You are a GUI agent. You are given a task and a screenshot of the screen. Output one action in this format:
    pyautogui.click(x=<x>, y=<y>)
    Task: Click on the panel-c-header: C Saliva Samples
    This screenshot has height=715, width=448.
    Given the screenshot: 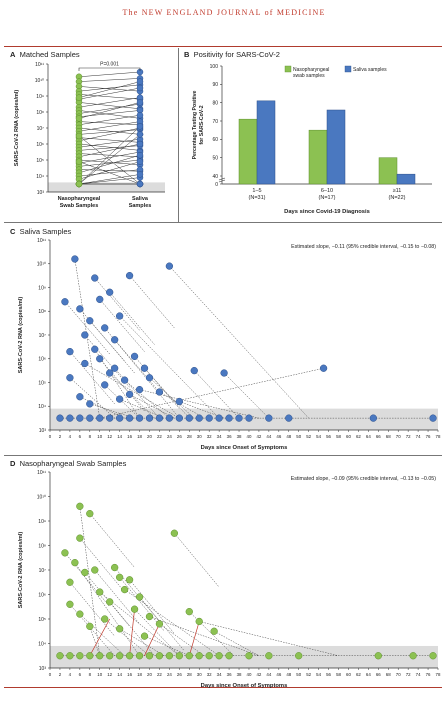 What is the action you would take?
    pyautogui.click(x=40, y=231)
    